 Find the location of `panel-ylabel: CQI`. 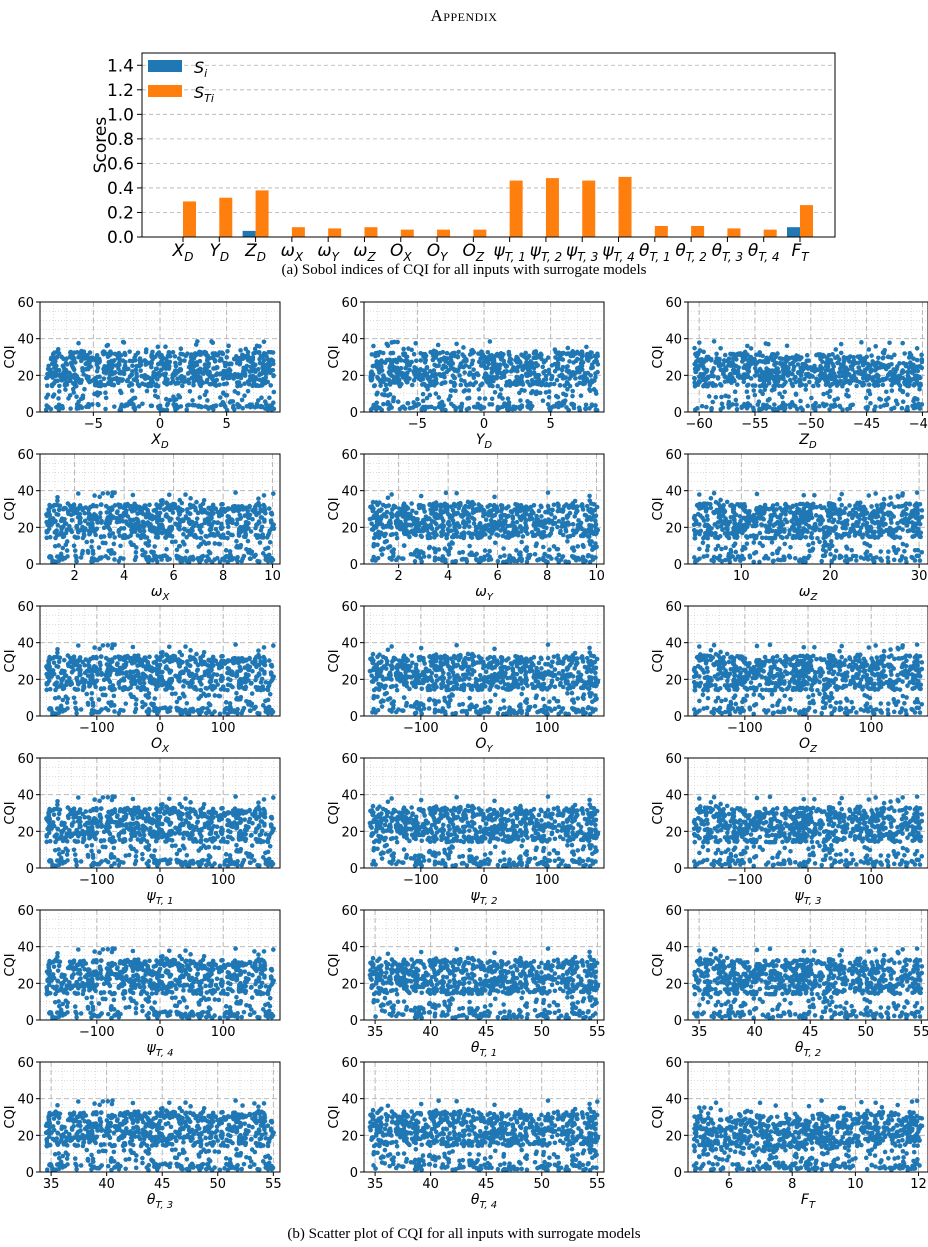

panel-ylabel: CQI is located at coordinates (334, 508).